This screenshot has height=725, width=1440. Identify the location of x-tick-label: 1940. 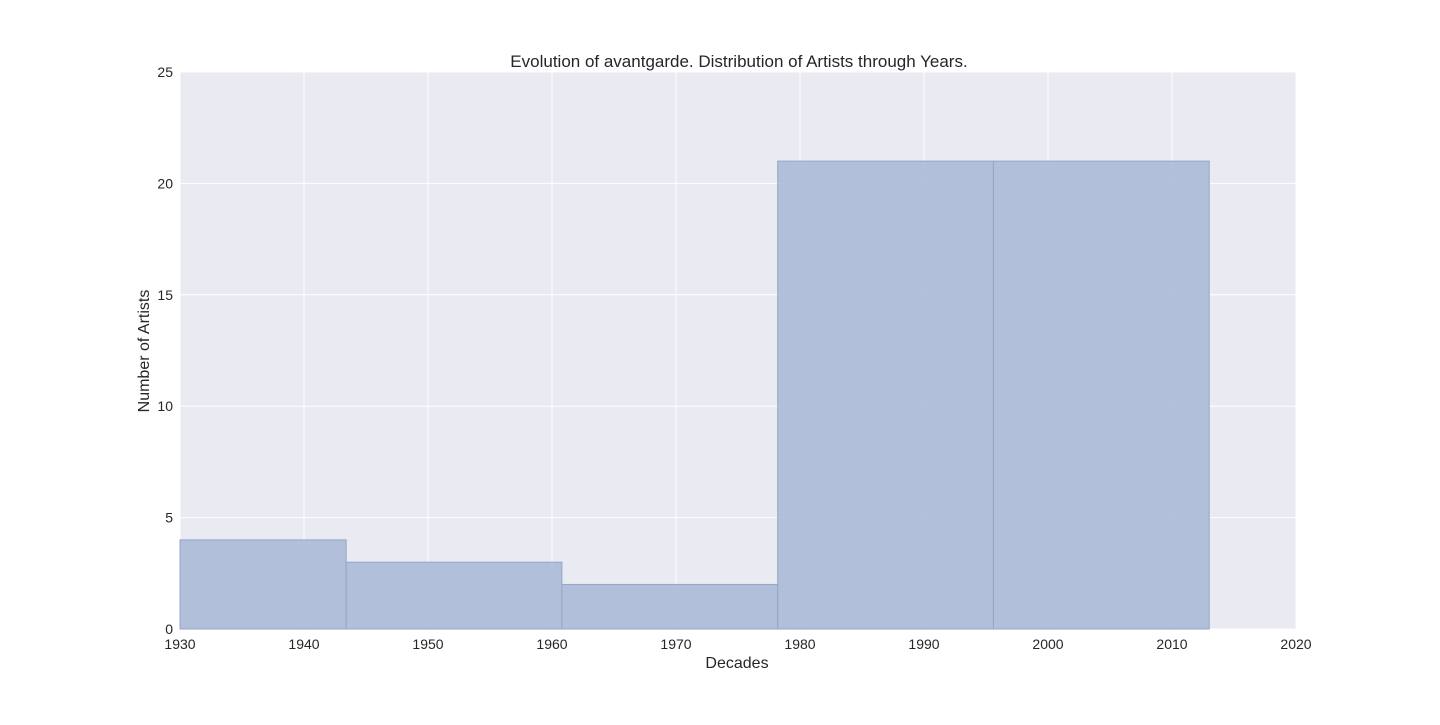
(303, 644).